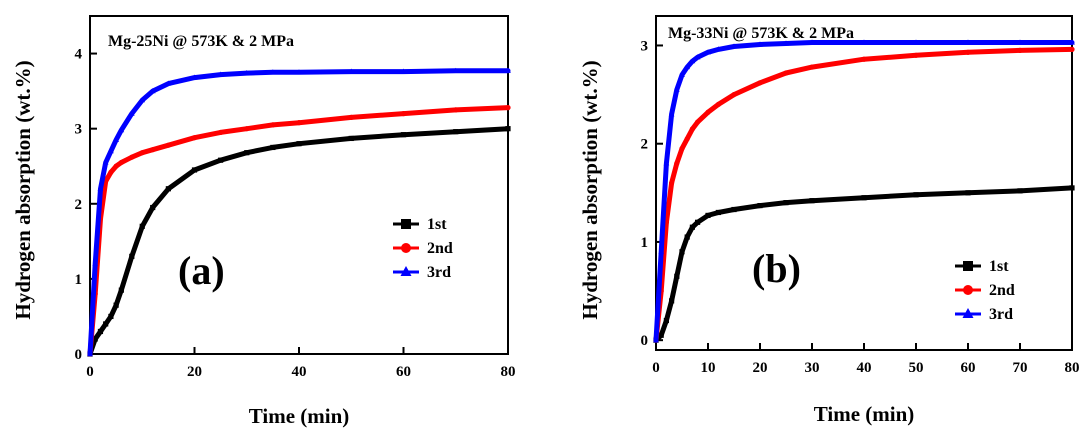  What do you see at coordinates (812, 368) in the screenshot?
I see `x-tick-label: 30` at bounding box center [812, 368].